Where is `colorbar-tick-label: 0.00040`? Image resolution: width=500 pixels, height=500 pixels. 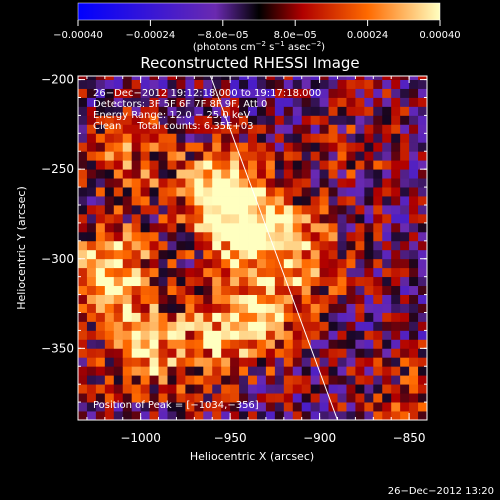
colorbar-tick-label: 0.00040 is located at coordinates (439, 35).